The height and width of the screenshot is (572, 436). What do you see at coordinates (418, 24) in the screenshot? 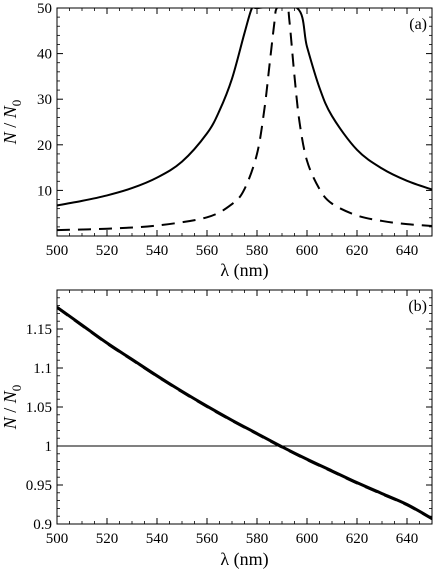
I see `panel-label: (a)` at bounding box center [418, 24].